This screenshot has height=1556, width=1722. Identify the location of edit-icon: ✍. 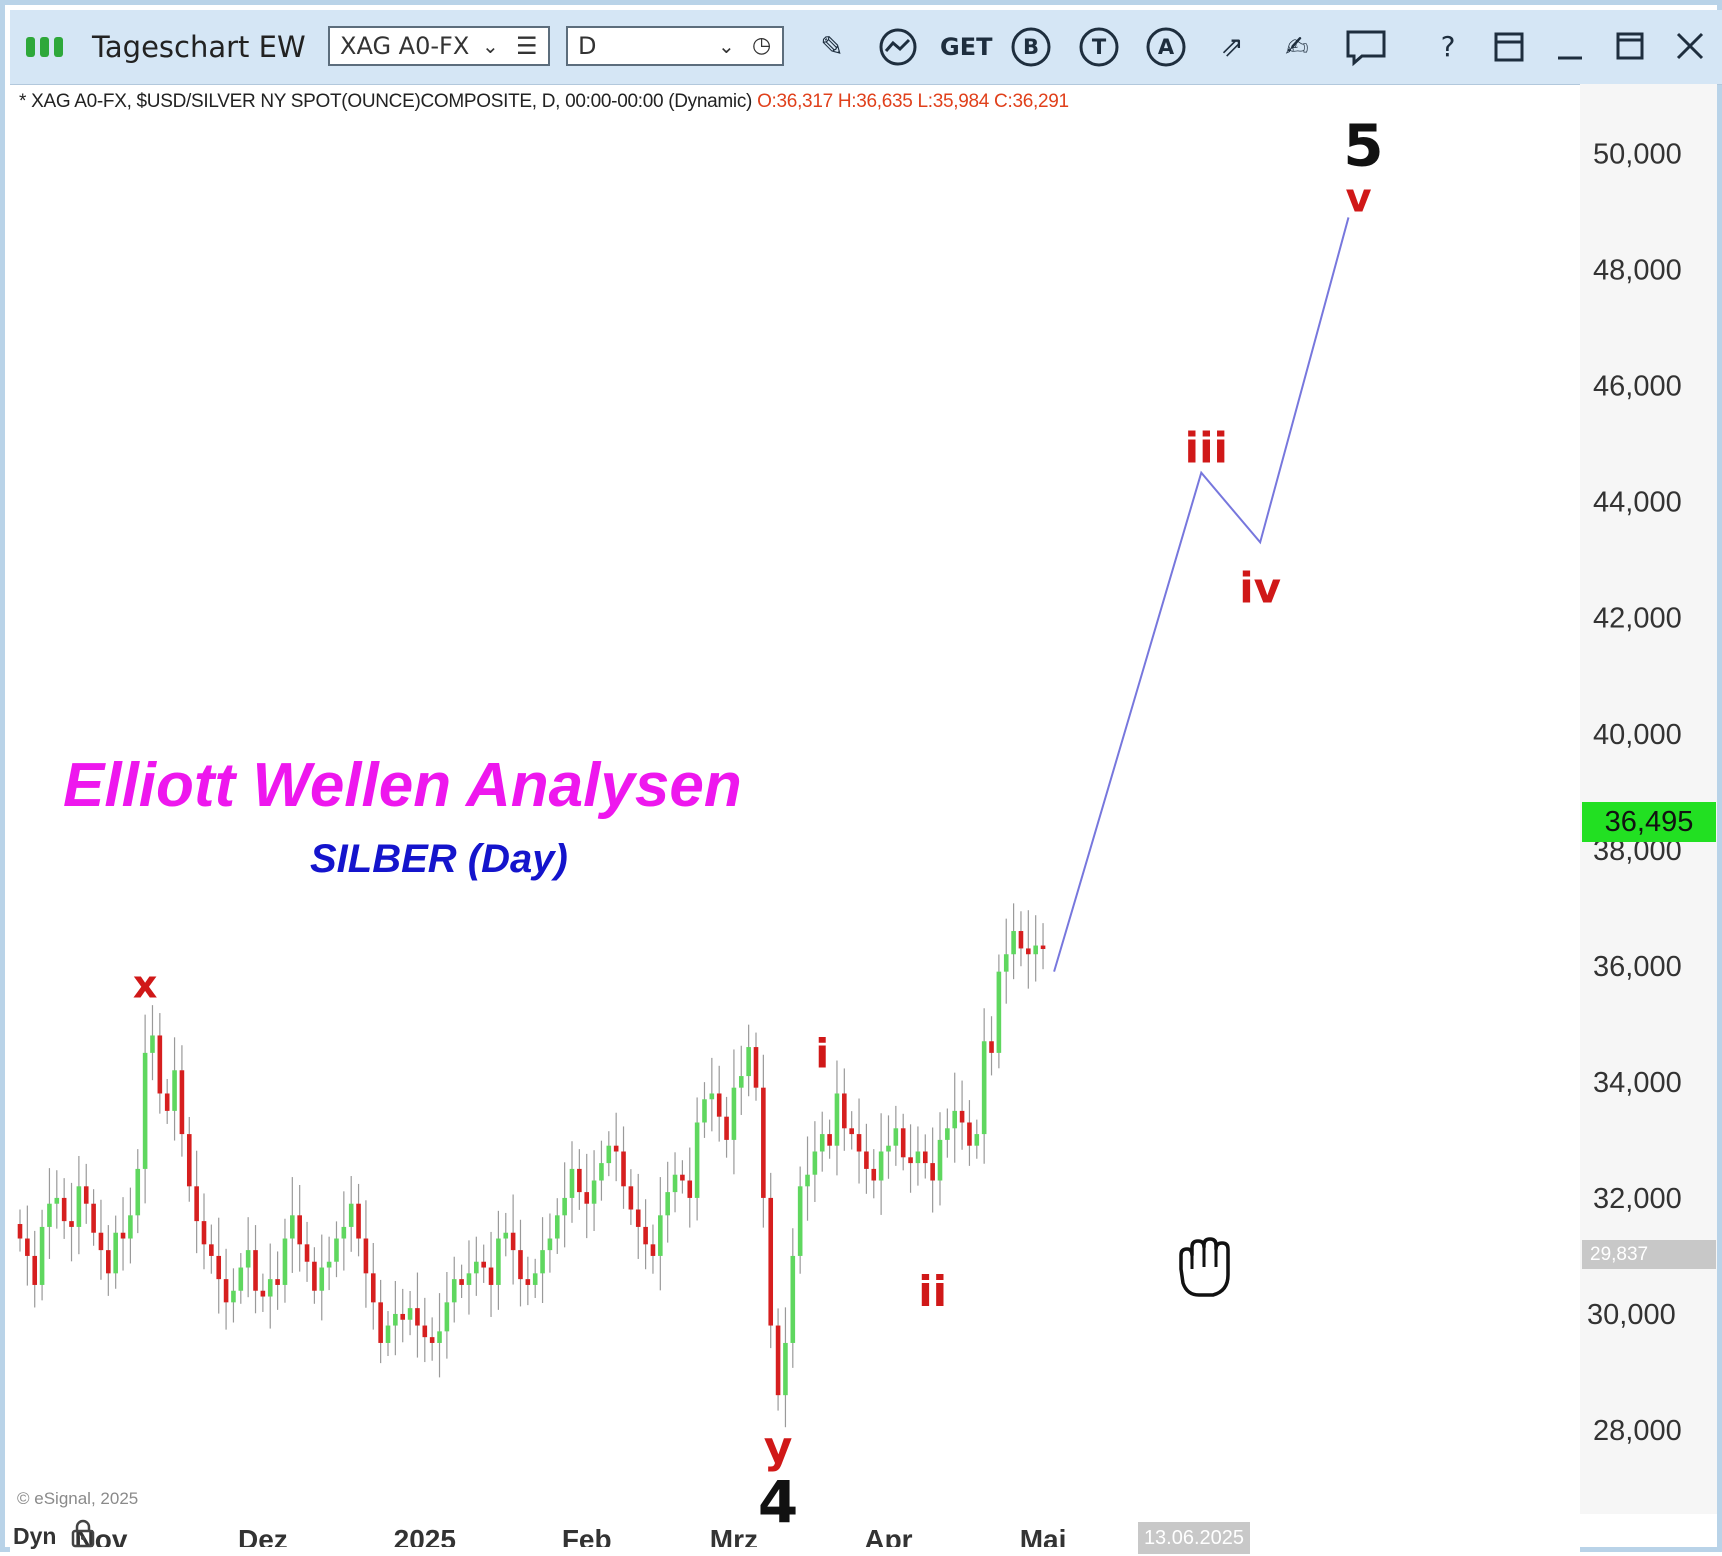
(1297, 46).